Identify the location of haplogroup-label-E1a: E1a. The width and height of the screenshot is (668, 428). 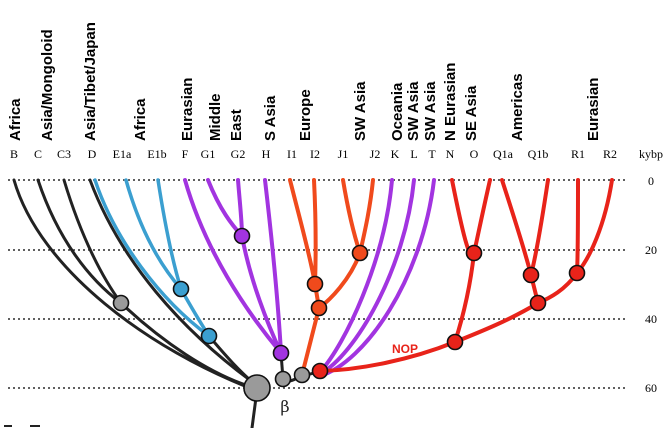
(122, 154).